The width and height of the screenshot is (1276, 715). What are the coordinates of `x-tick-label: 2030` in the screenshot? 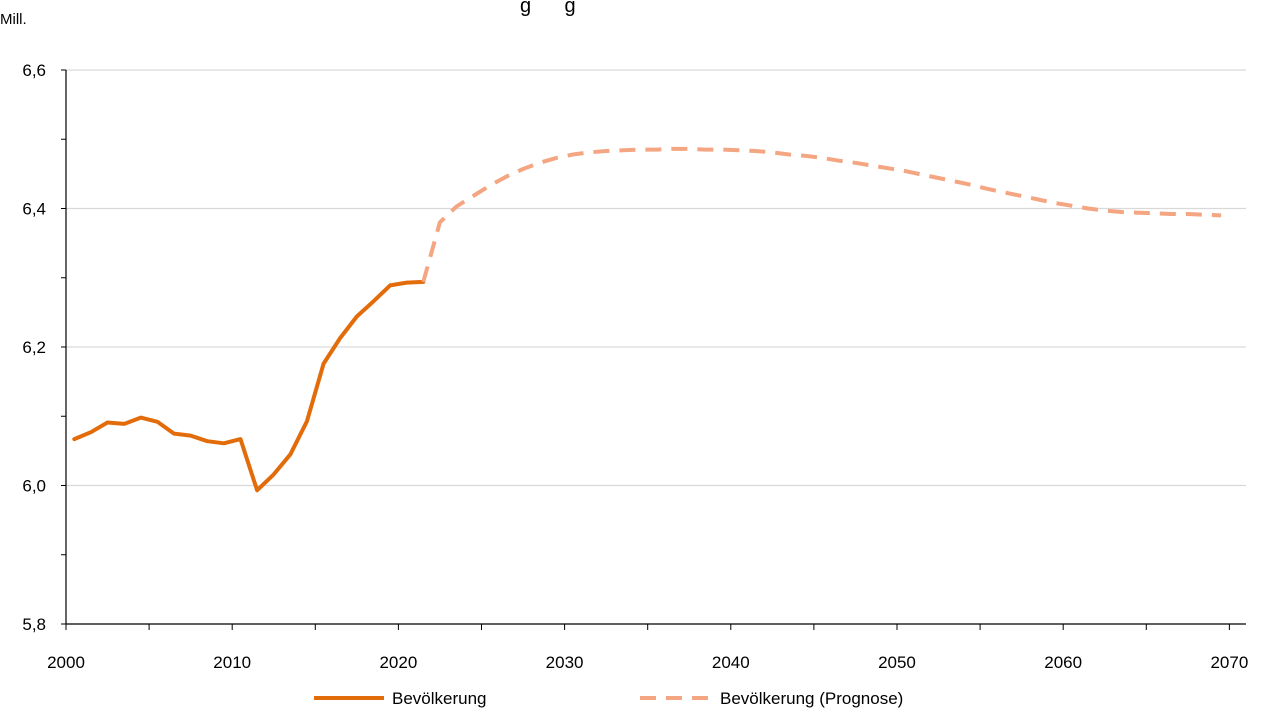 It's located at (565, 662).